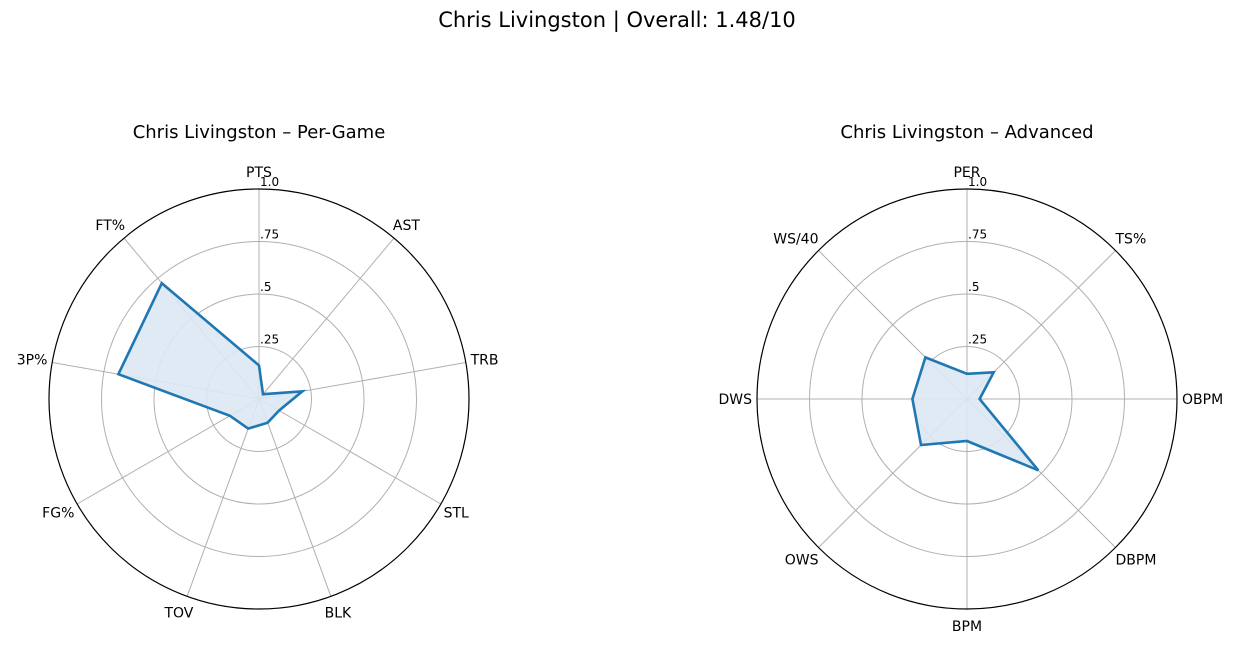  What do you see at coordinates (967, 627) in the screenshot?
I see `advanced-axis-label-bpm: BPM` at bounding box center [967, 627].